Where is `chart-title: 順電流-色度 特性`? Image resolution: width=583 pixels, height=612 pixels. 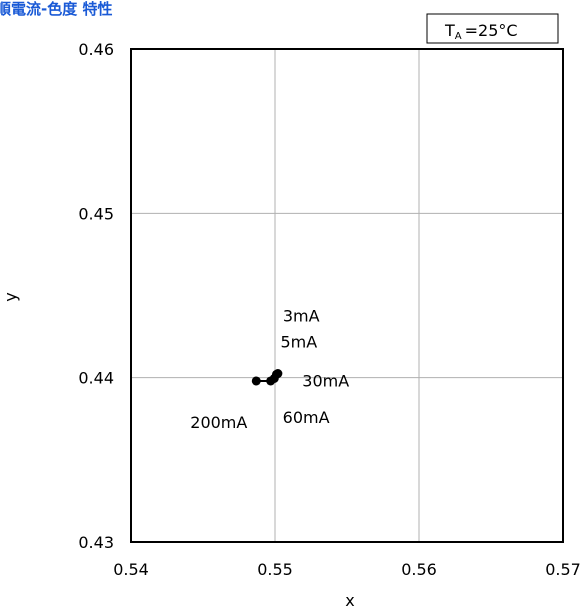
chart-title: 順電流-色度 特性 is located at coordinates (56, 9).